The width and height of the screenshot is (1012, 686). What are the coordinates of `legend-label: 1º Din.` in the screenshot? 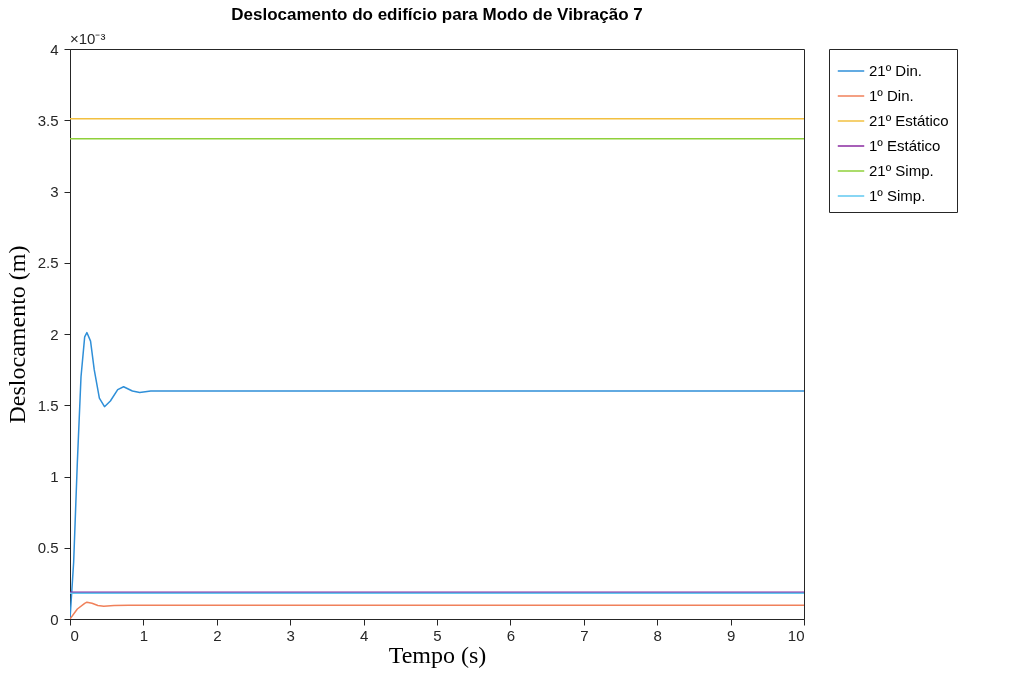 It's located at (891, 95).